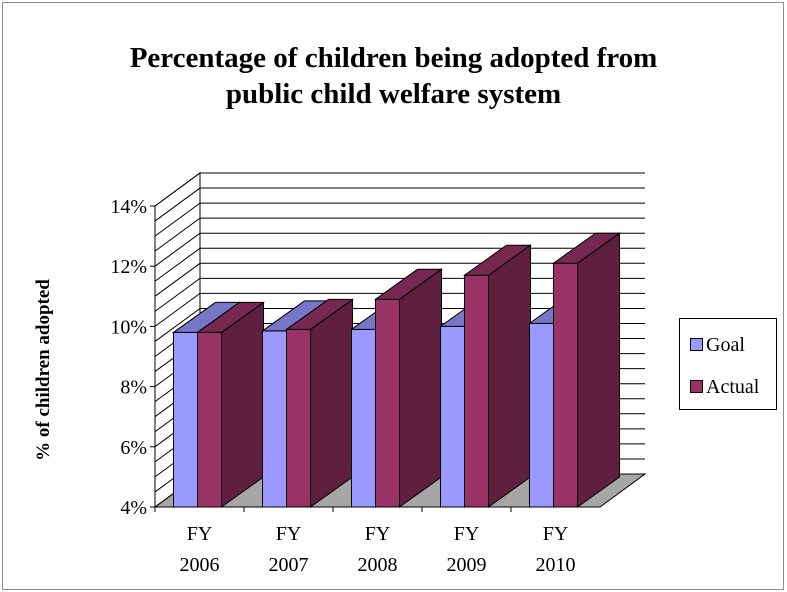 The width and height of the screenshot is (787, 592). I want to click on legend-swatch-goal, so click(696, 344).